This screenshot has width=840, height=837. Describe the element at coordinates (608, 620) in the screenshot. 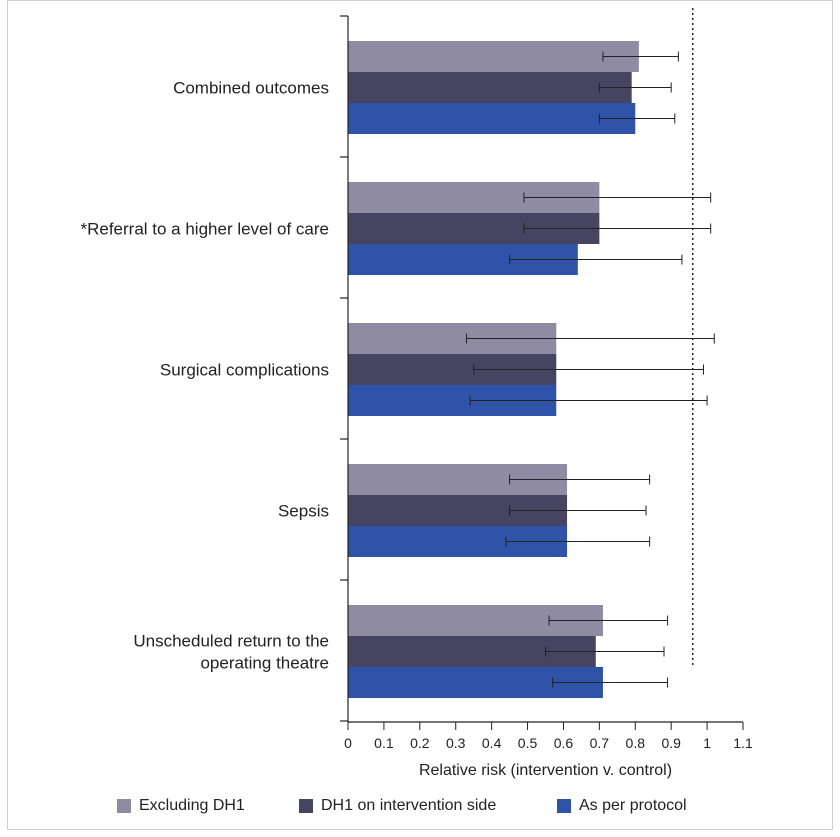

I see `error-bar-excluding-dh1-unscheduled-return-to-the-operating-theatre` at that location.